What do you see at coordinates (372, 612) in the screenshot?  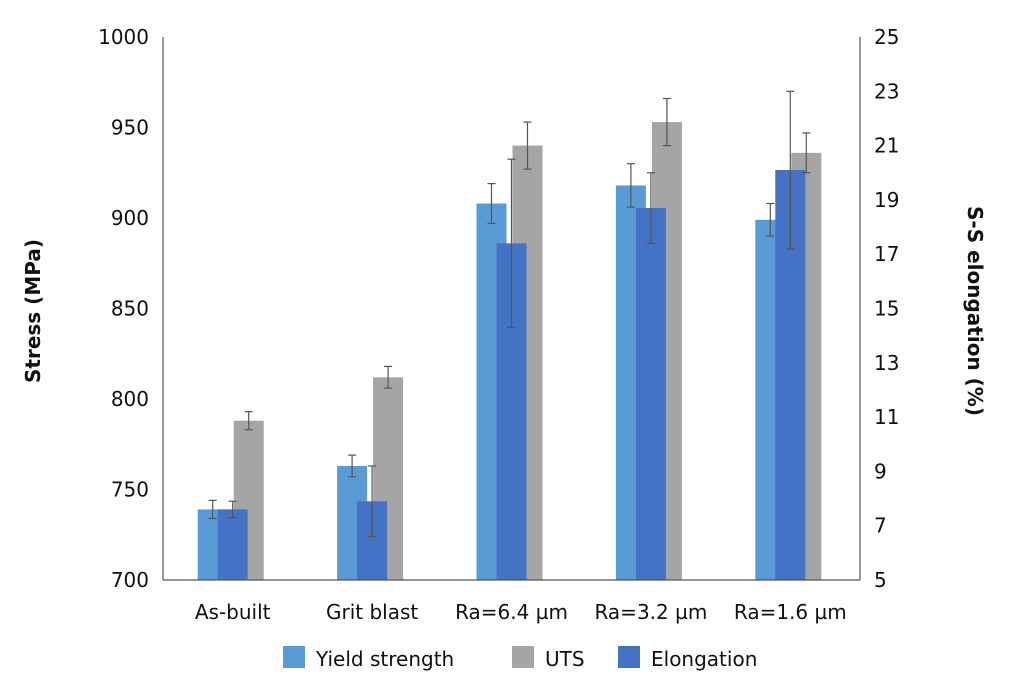 I see `x-tick-label: Grit blast` at bounding box center [372, 612].